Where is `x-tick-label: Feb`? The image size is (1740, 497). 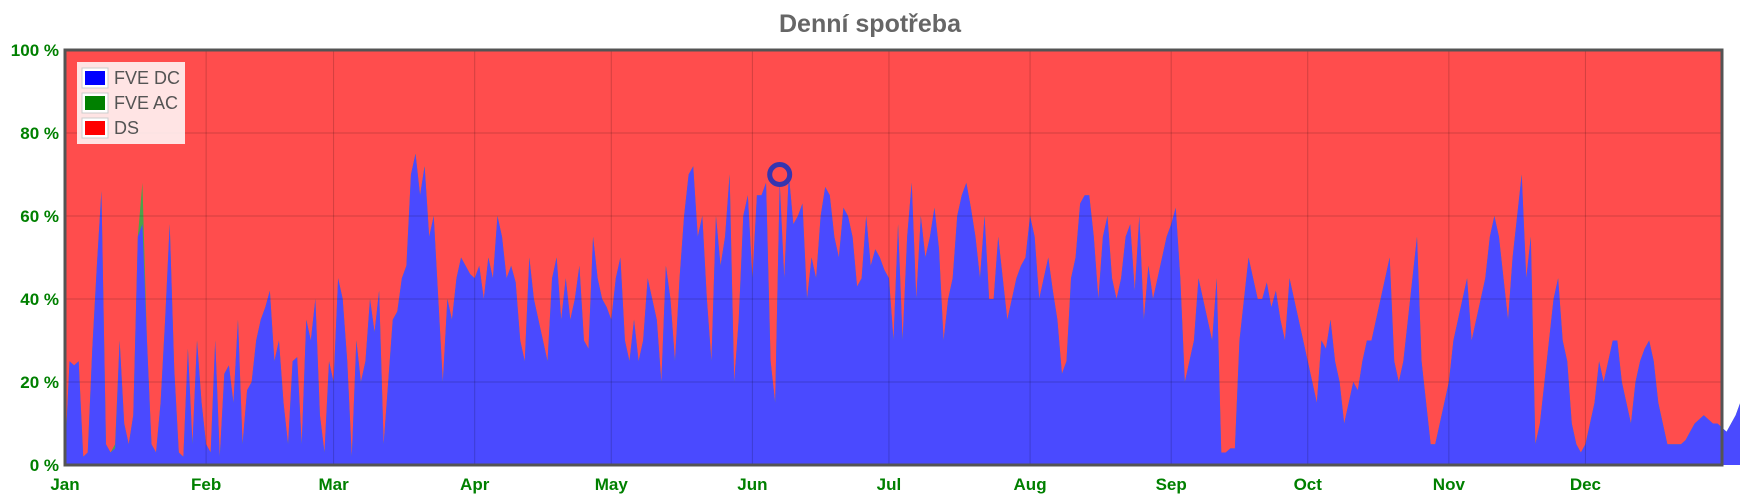 x-tick-label: Feb is located at coordinates (206, 484).